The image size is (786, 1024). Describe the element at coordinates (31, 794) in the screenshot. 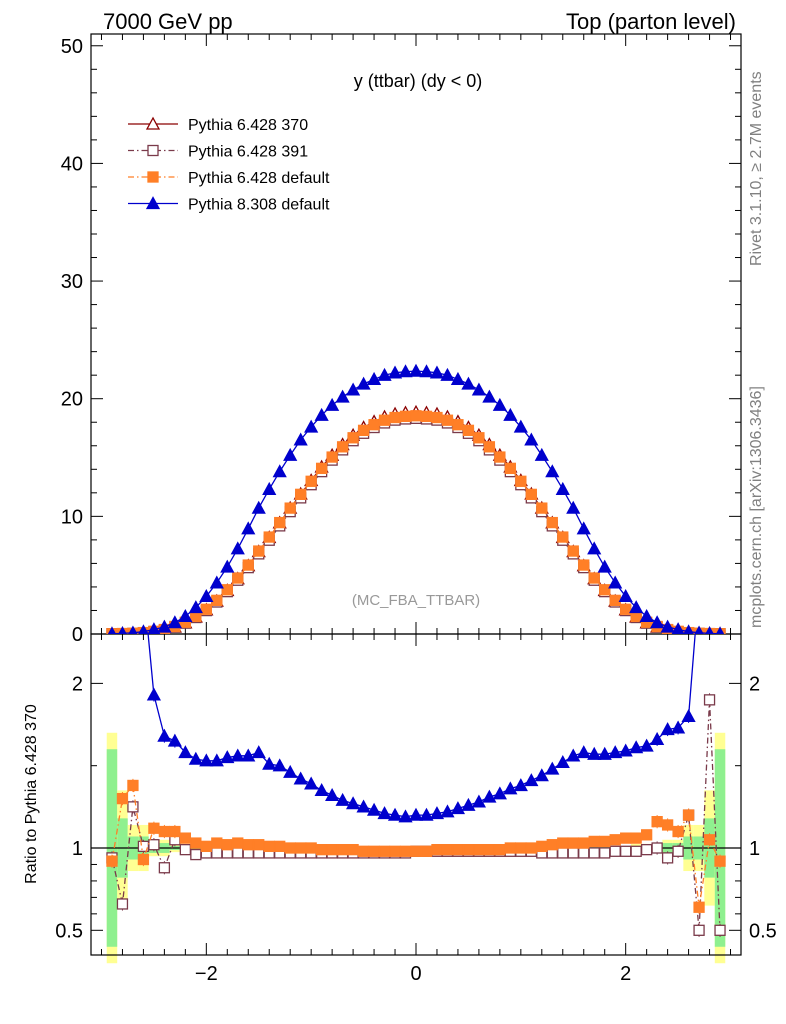

I see `ratio-axis-label: Ratio to Pythia 6.428 370` at that location.